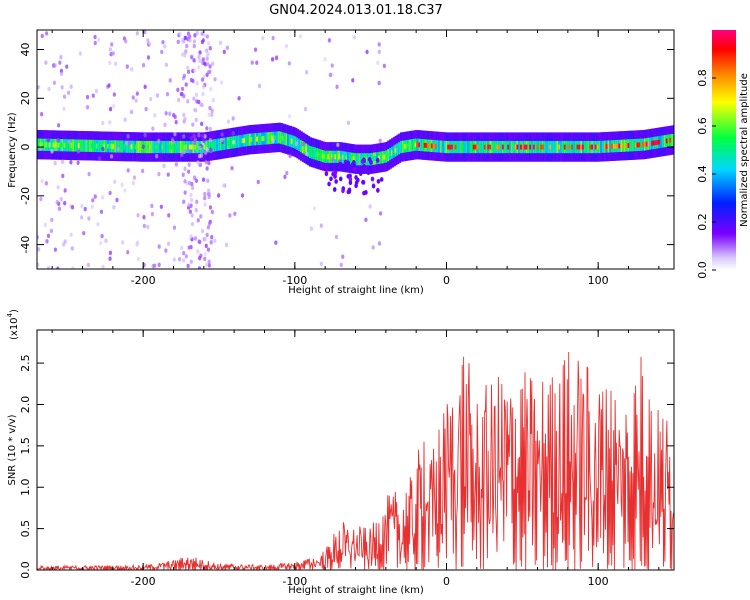 This screenshot has width=750, height=600. Describe the element at coordinates (25, 405) in the screenshot. I see `snr-ytick-label: 2.0` at that location.